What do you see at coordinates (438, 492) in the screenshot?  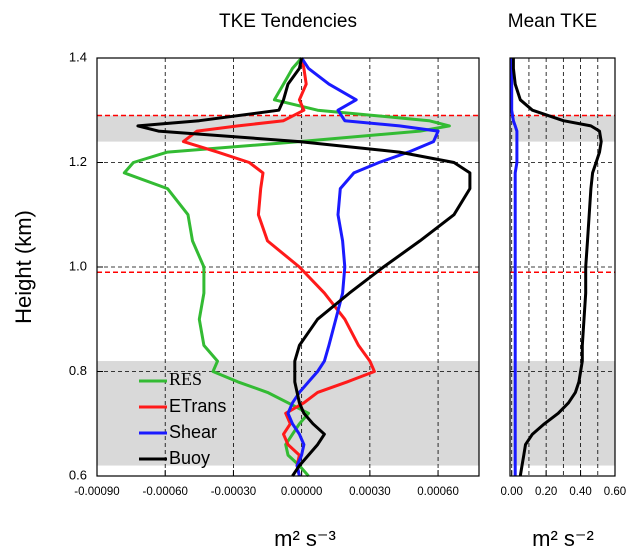 I see `x-tick-label: 0.00060` at bounding box center [438, 492].